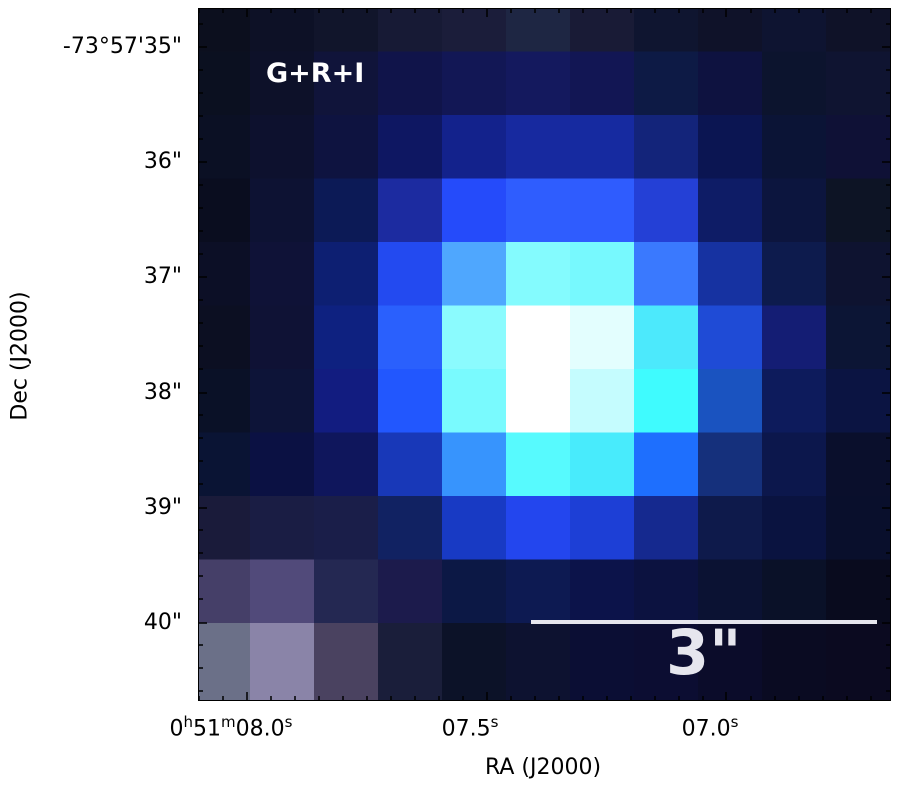  What do you see at coordinates (470, 727) in the screenshot?
I see `ra-tick-label: 07.5s` at bounding box center [470, 727].